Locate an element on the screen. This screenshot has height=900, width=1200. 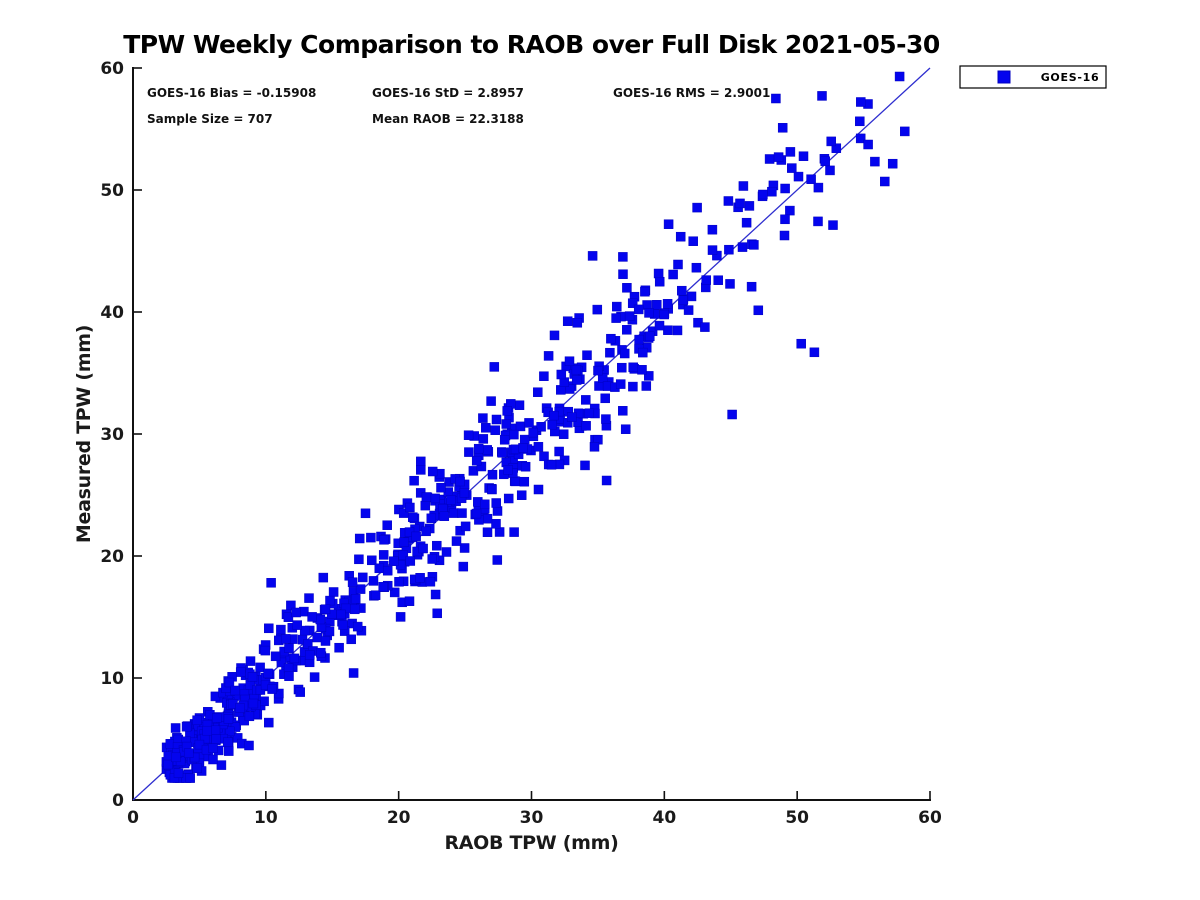
stat-sample: Sample Size = 707 is located at coordinates (210, 119).